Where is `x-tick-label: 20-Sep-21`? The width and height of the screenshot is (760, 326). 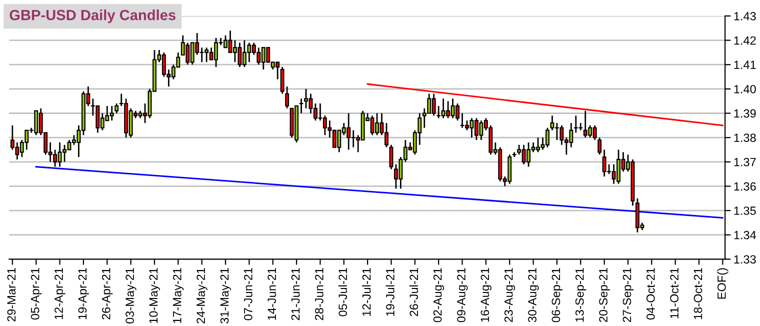
x-tick-label: 20-Sep-21 is located at coordinates (604, 295).